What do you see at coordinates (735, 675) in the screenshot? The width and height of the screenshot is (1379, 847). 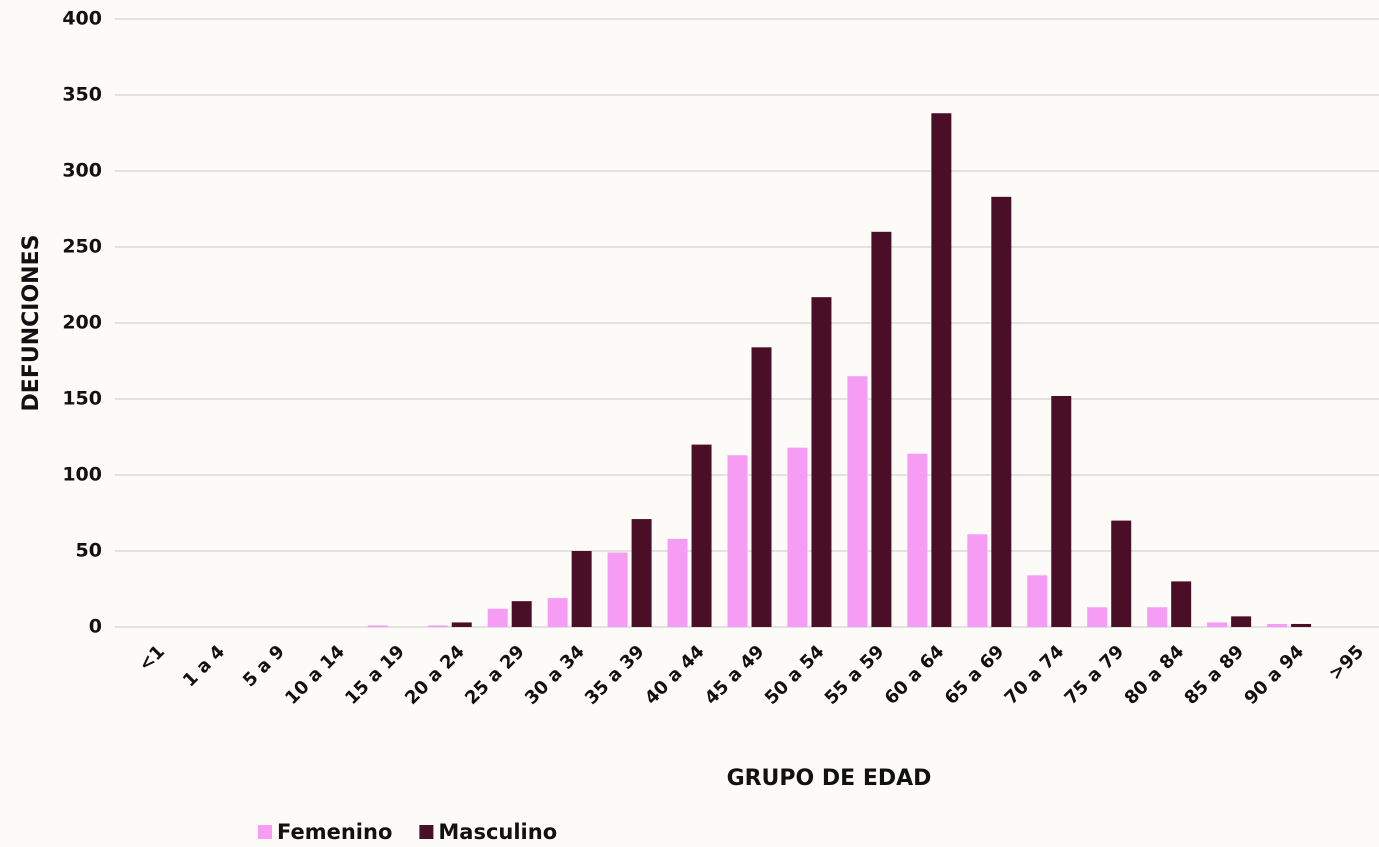 I see `x-tick-label: 45 a 49` at bounding box center [735, 675].